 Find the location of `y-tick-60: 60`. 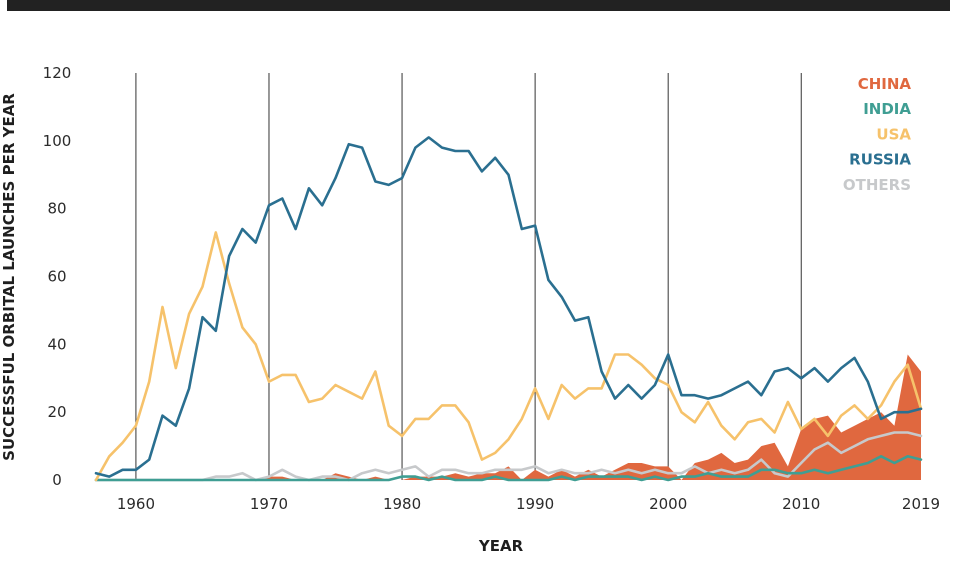

y-tick-60: 60 is located at coordinates (56, 277).